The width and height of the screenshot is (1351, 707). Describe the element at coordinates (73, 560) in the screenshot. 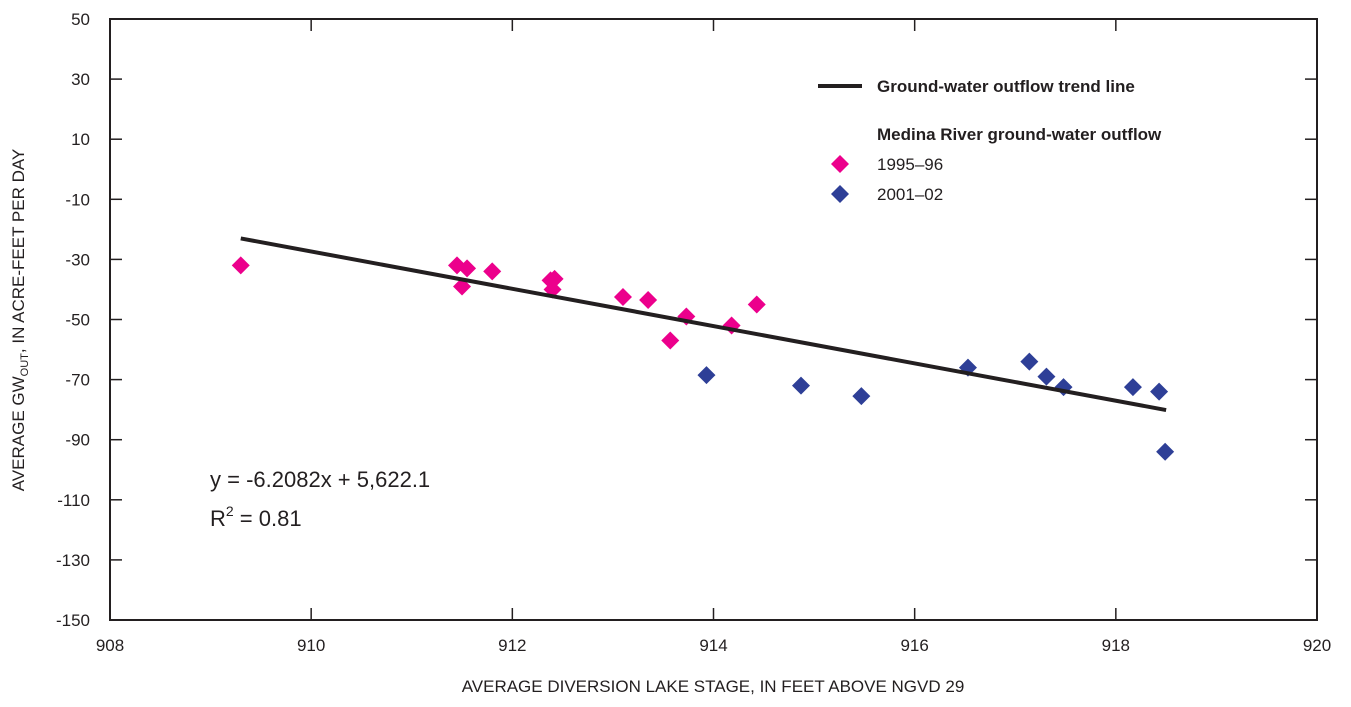

I see `y-tick-label-130: -130` at that location.